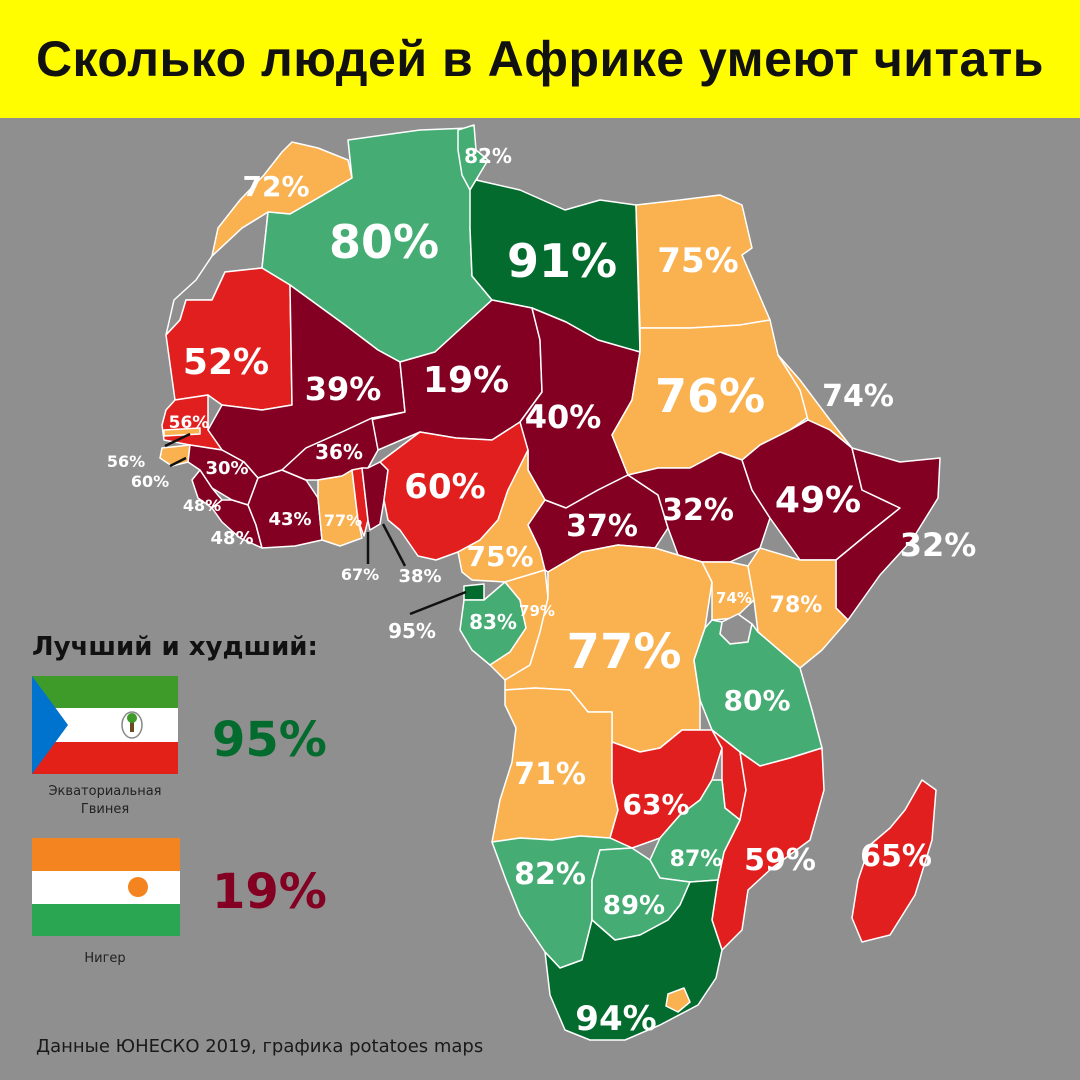 The width and height of the screenshot is (1080, 1080). What do you see at coordinates (938, 545) in the screenshot?
I see `label-somalia: 32%` at bounding box center [938, 545].